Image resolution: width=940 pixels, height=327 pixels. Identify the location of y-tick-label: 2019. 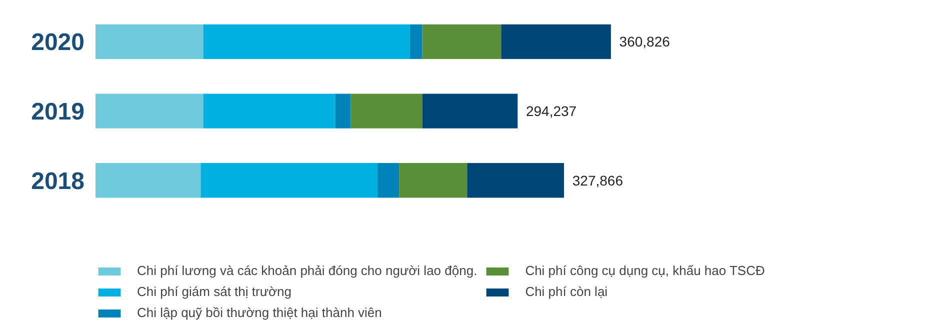
(57, 112).